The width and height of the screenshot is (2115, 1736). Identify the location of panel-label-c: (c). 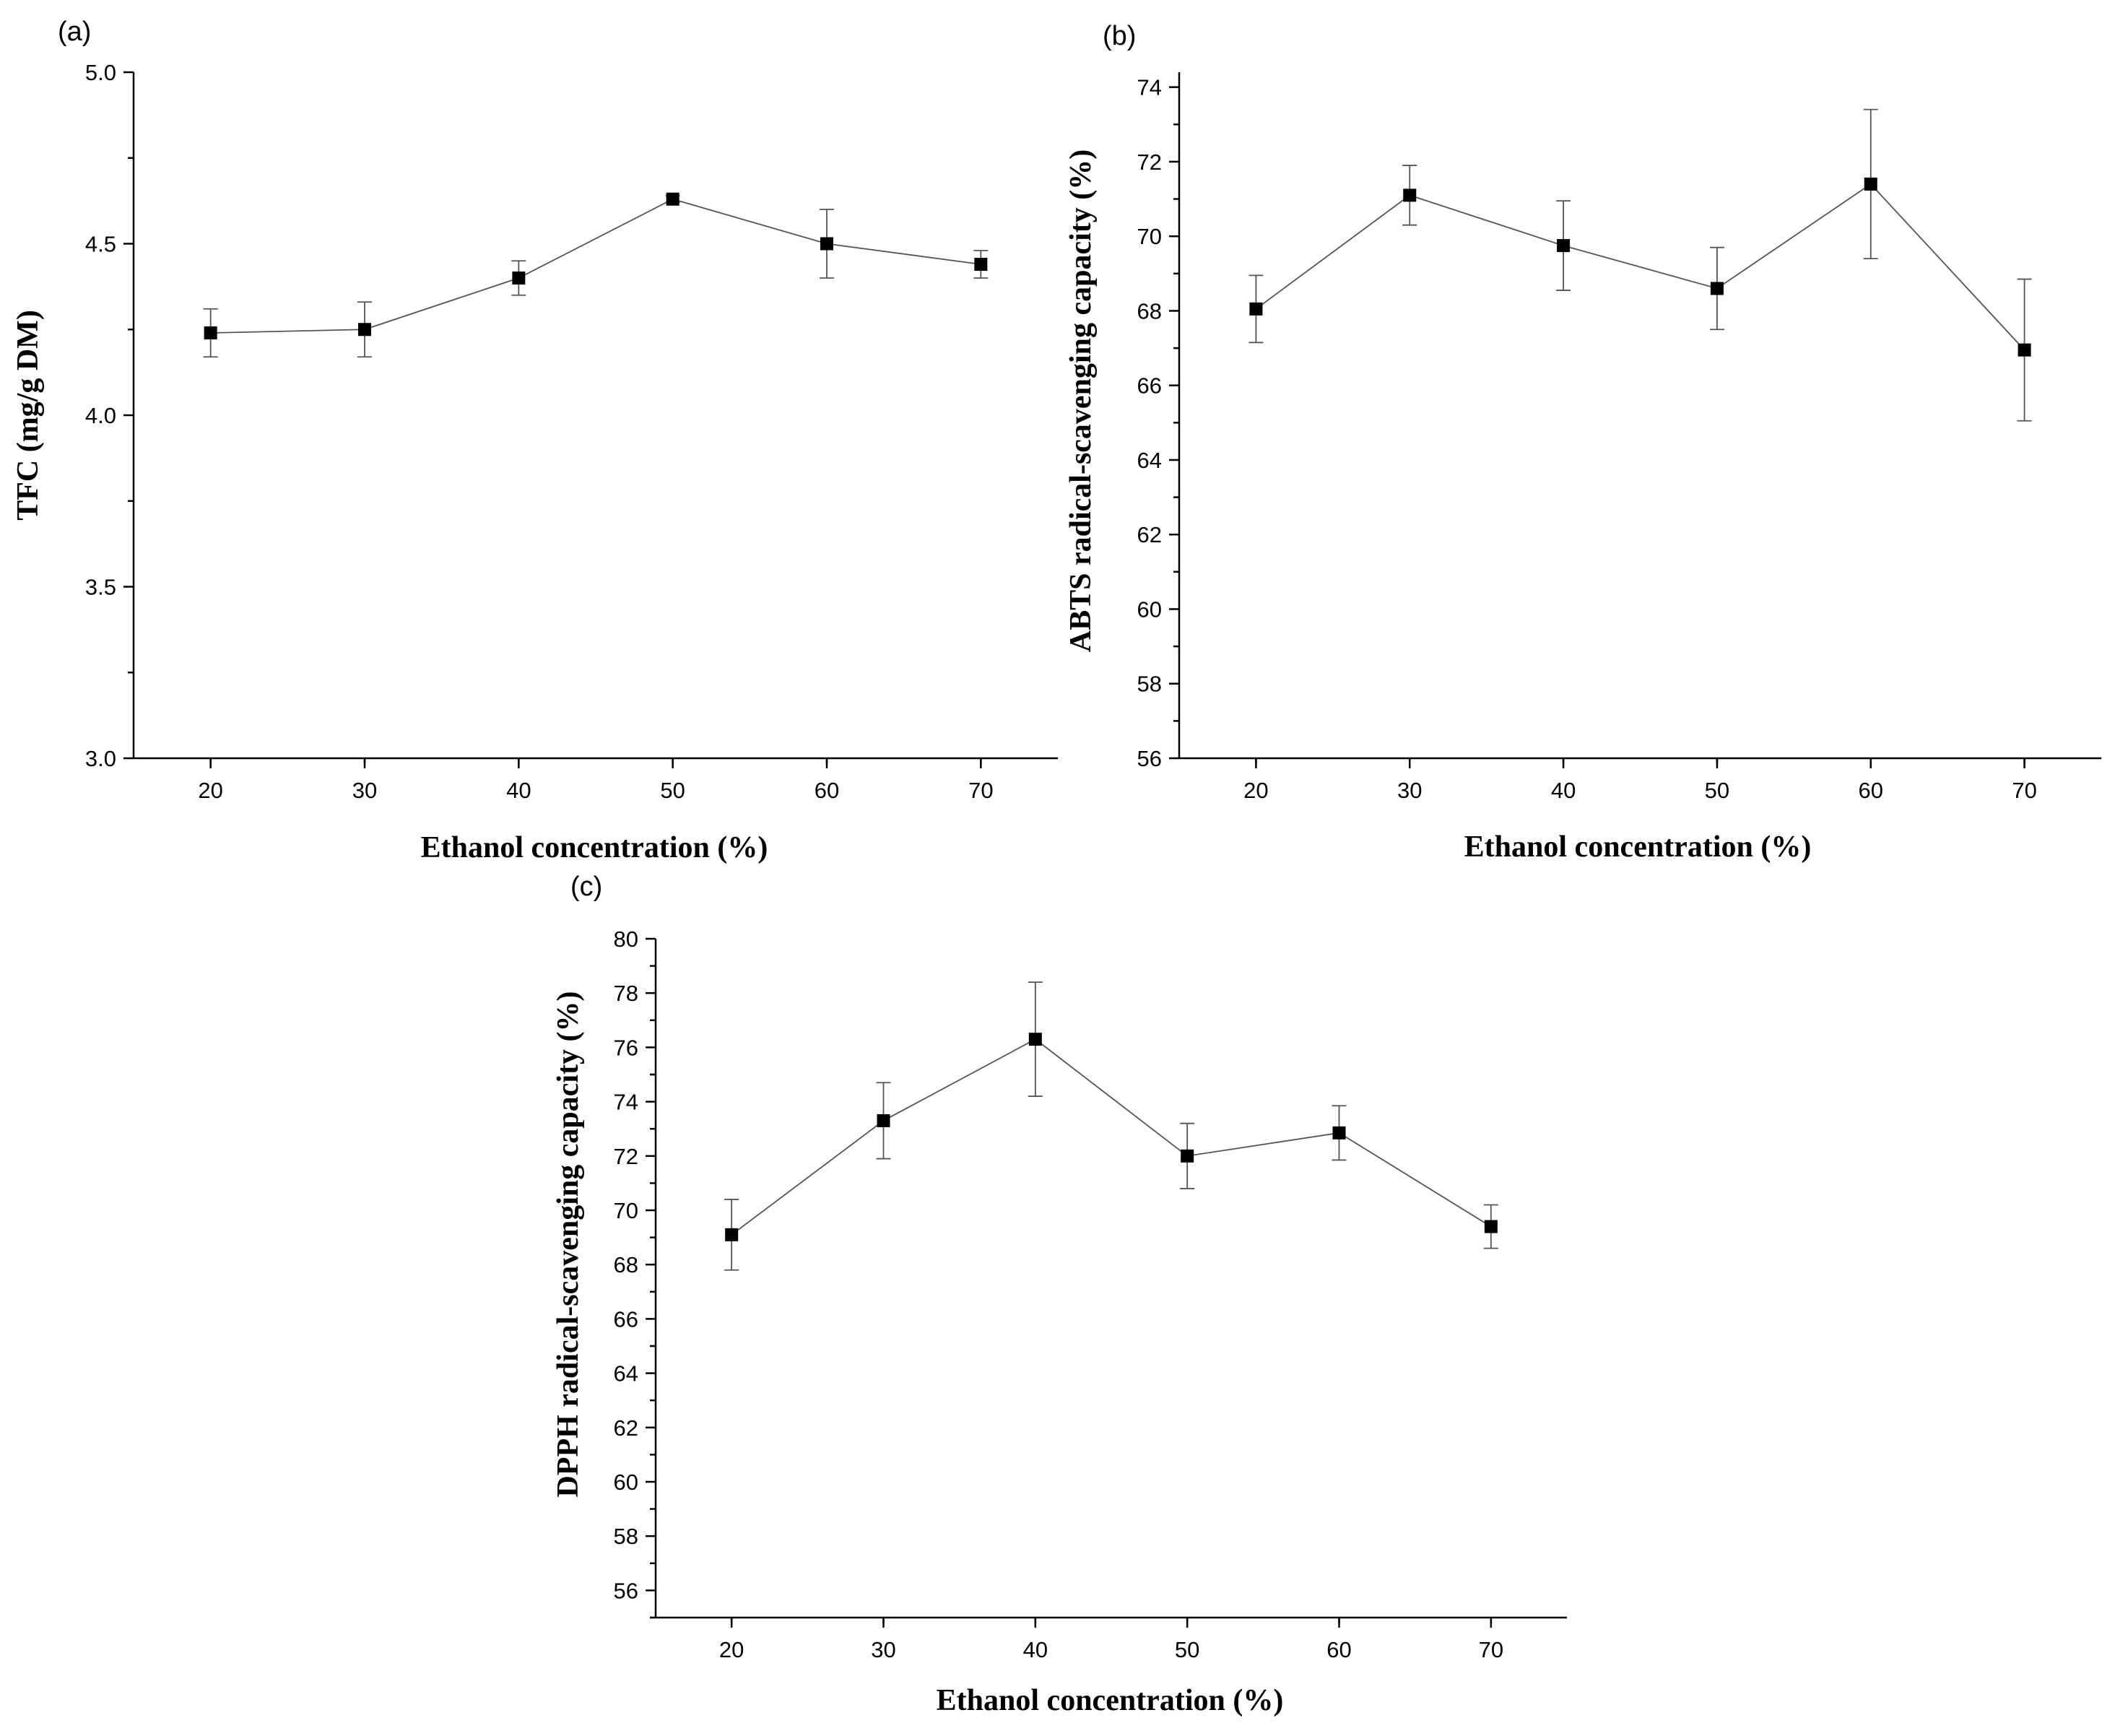
(586, 887).